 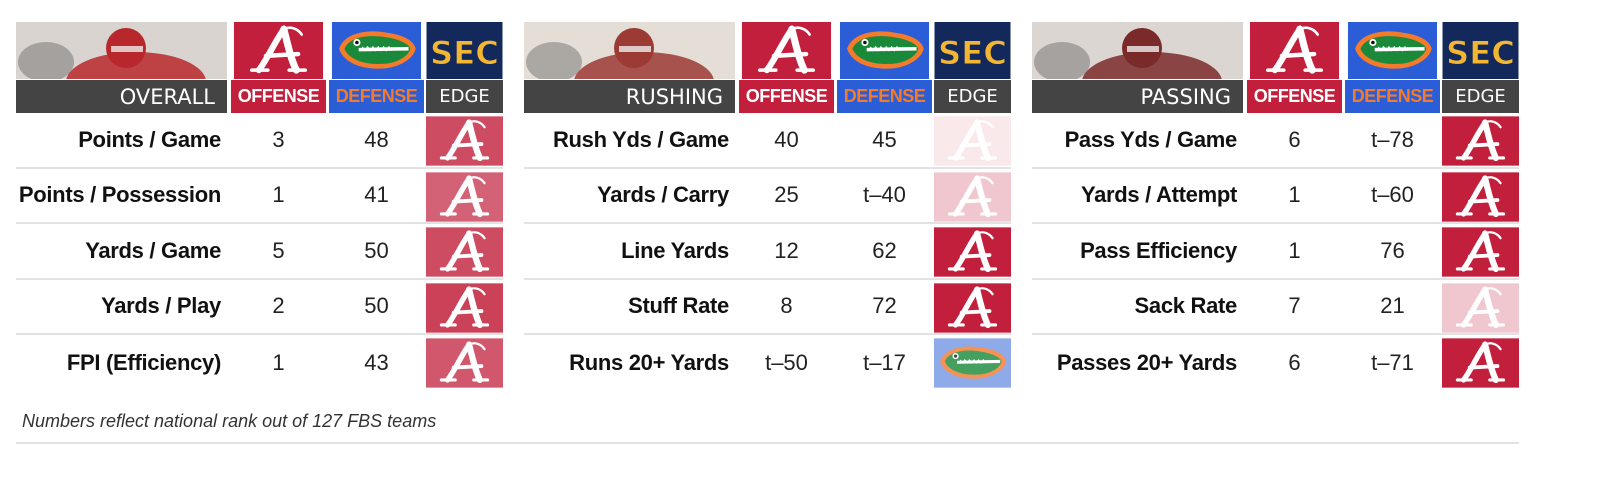 I want to click on stat-label: Passes 20+ Yards, so click(x=1146, y=362).